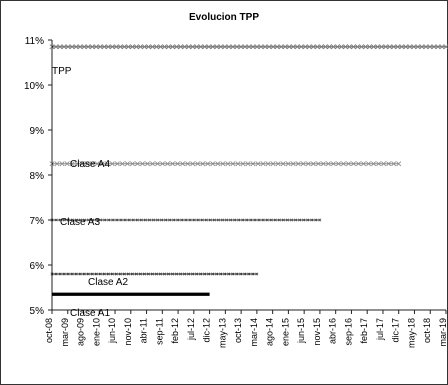 Image resolution: width=448 pixels, height=385 pixels. I want to click on x-tick-label: mar-09, so click(65, 332).